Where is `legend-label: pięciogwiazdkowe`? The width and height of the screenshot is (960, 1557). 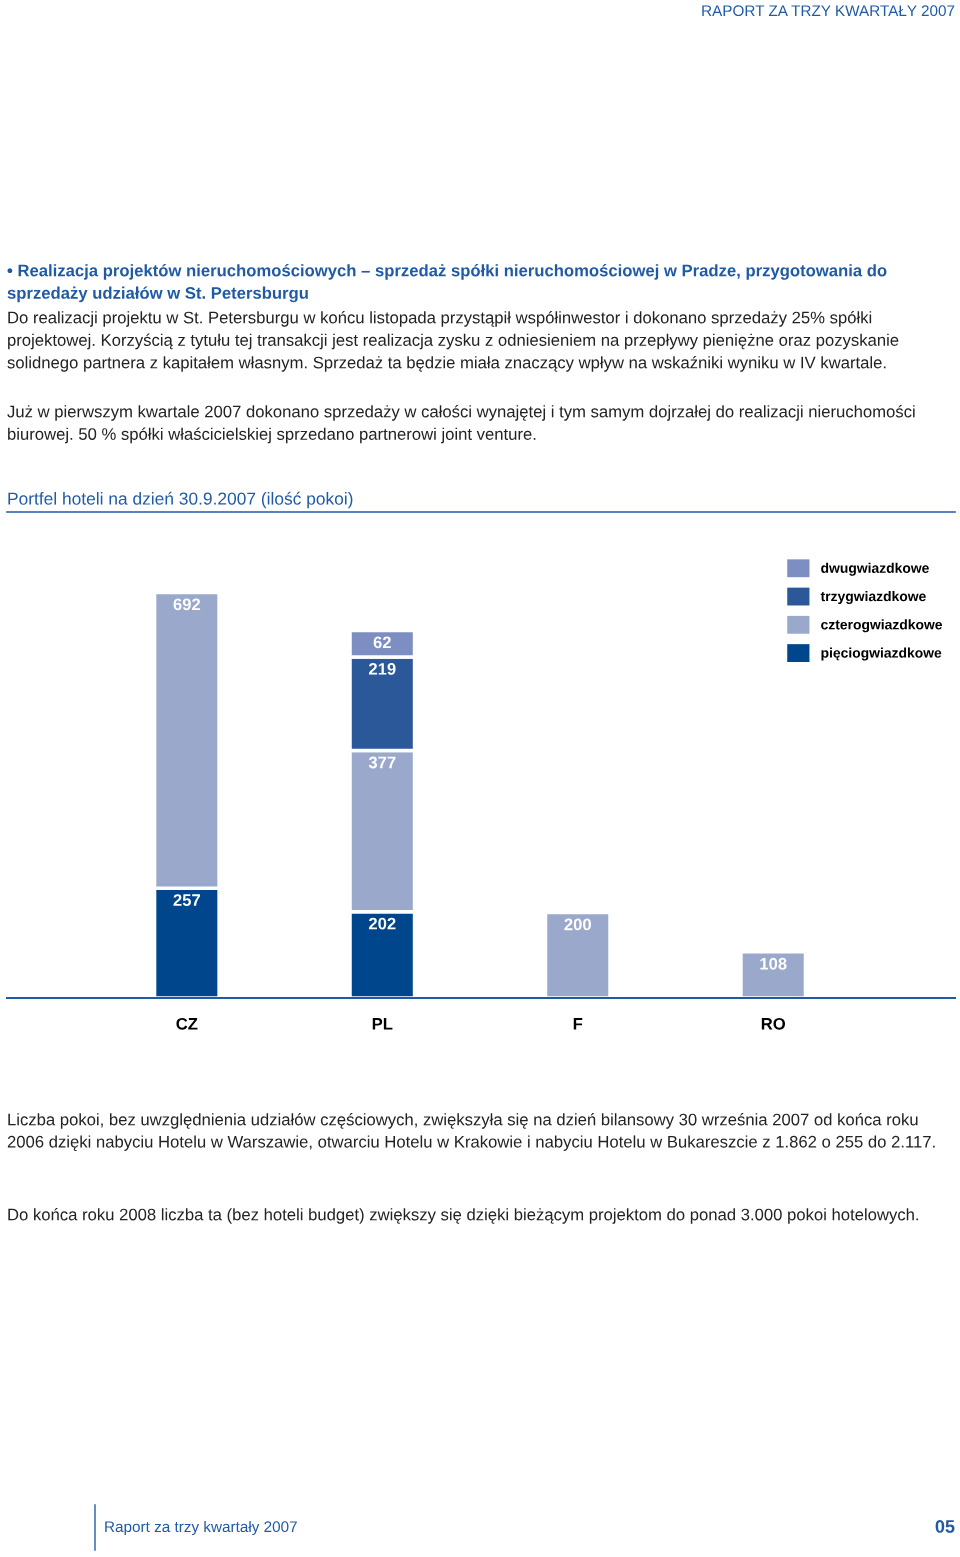
legend-label: pięciogwiazdkowe is located at coordinates (881, 654).